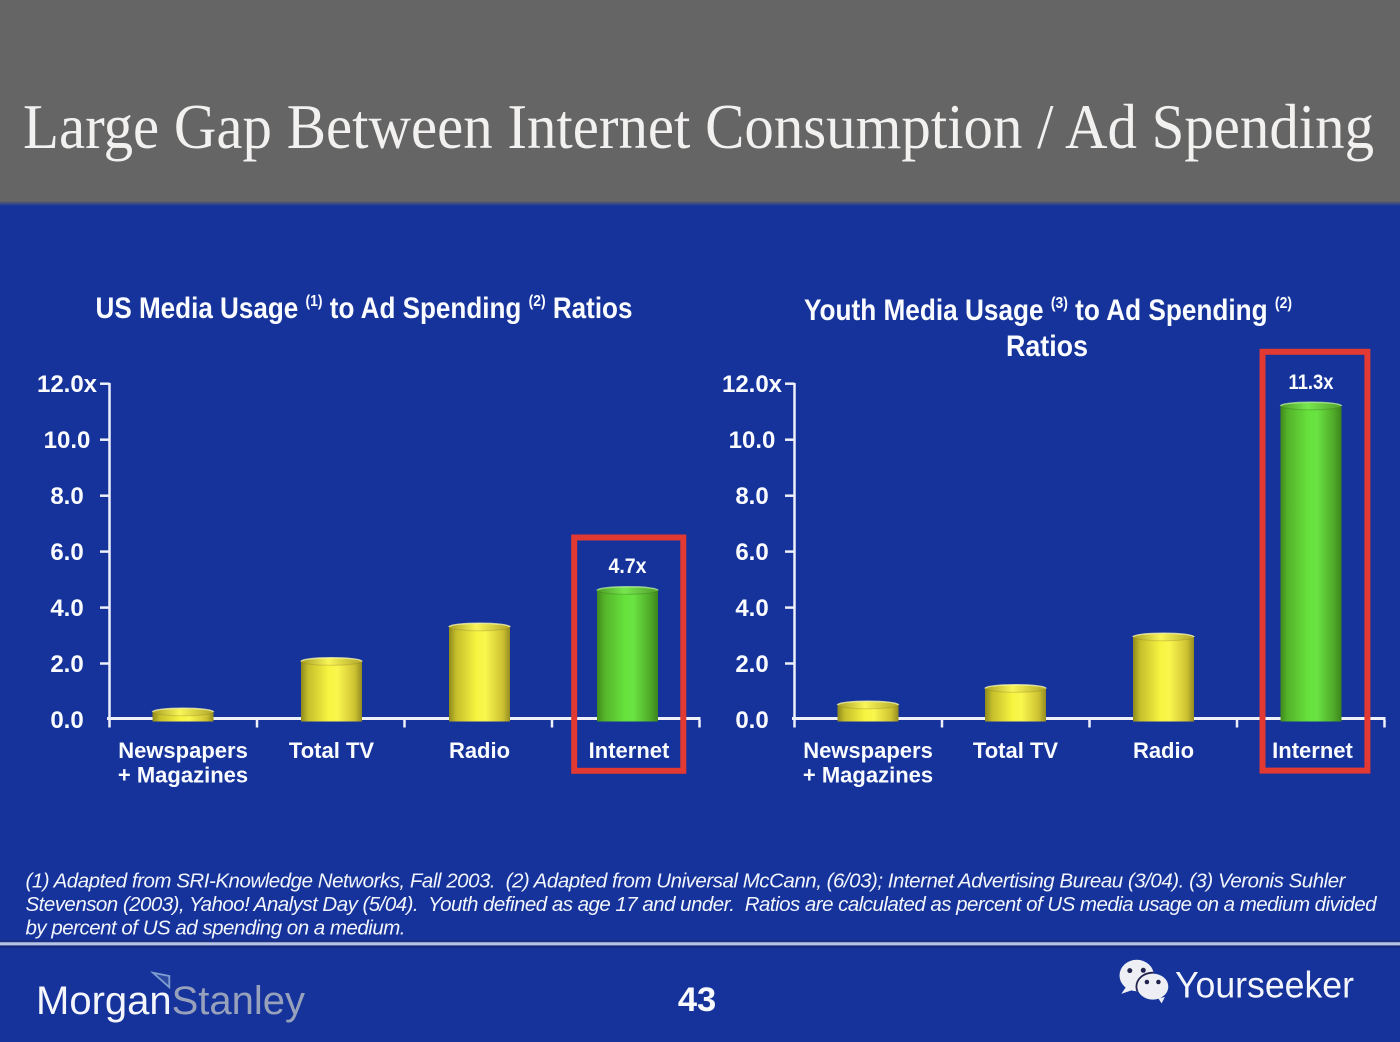  What do you see at coordinates (1048, 310) in the screenshot?
I see `svg-text:Youth Media Usage (3) to Ad Sp: Youth Media Usage (3) to Ad Spending (2)` at bounding box center [1048, 310].